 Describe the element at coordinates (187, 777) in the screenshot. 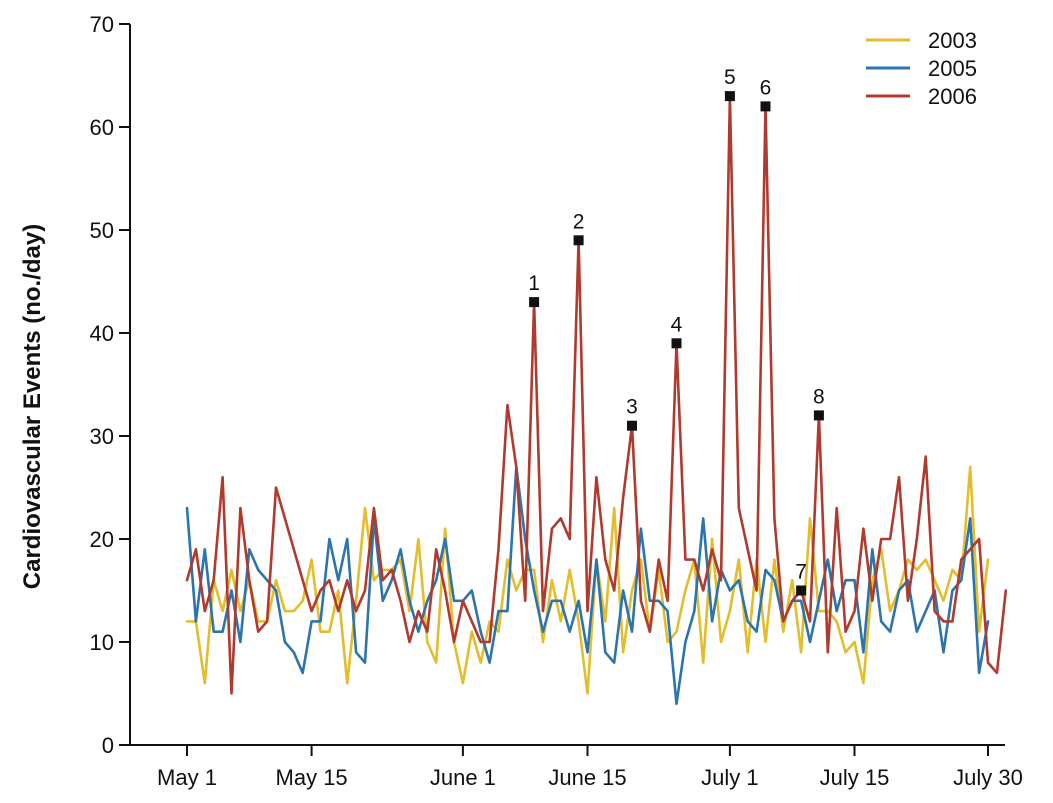

I see `x-tick-label: May 1` at that location.